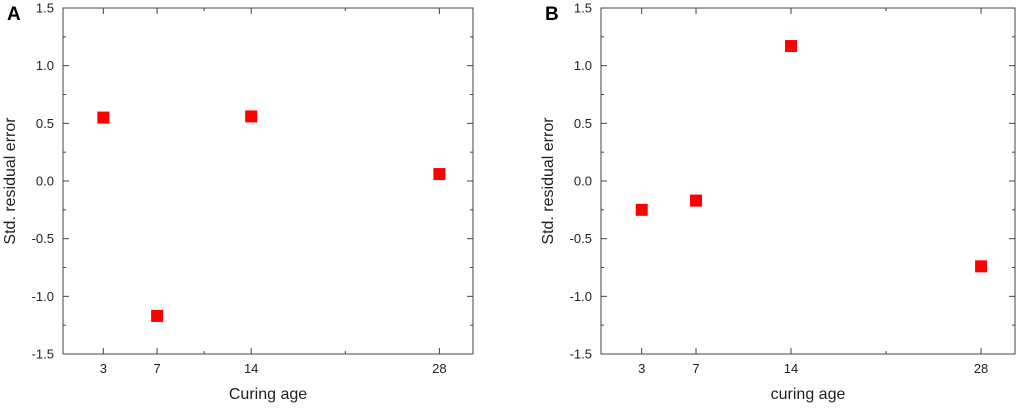  Describe the element at coordinates (43, 238) in the screenshot. I see `panel-a-y-tick-label: -0.5` at that location.